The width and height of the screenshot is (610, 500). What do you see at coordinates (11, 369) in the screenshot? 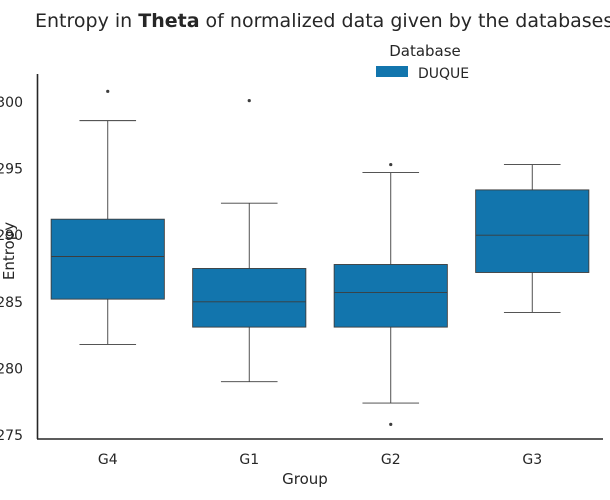
I see `y-tick-label: 280` at bounding box center [11, 369].